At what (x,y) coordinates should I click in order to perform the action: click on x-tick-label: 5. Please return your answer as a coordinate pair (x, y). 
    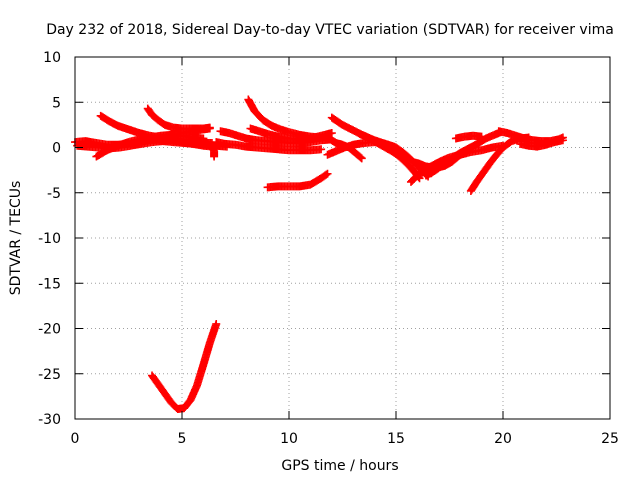
    Looking at the image, I should click on (182, 439).